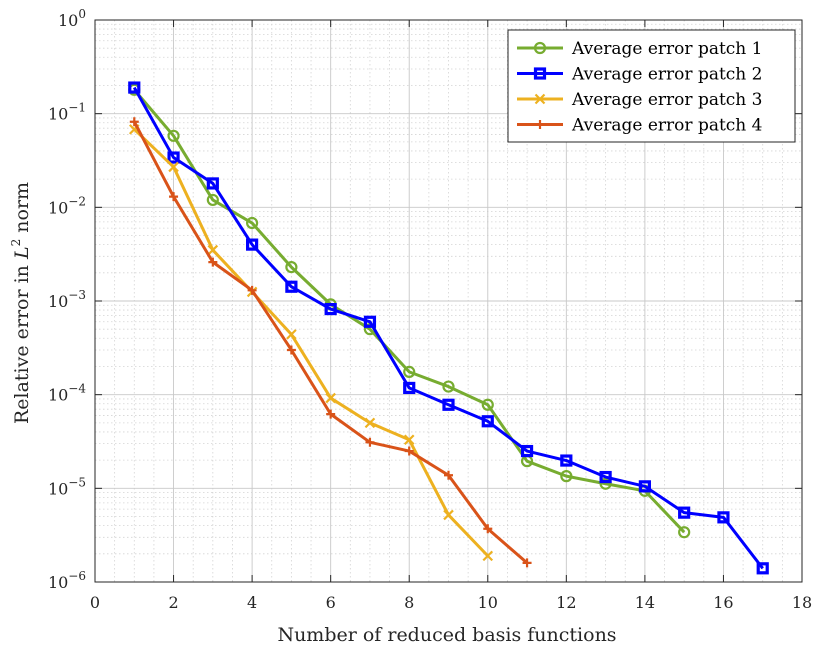 Image resolution: width=831 pixels, height=650 pixels. Describe the element at coordinates (252, 602) in the screenshot. I see `x-tick-label: 4` at that location.